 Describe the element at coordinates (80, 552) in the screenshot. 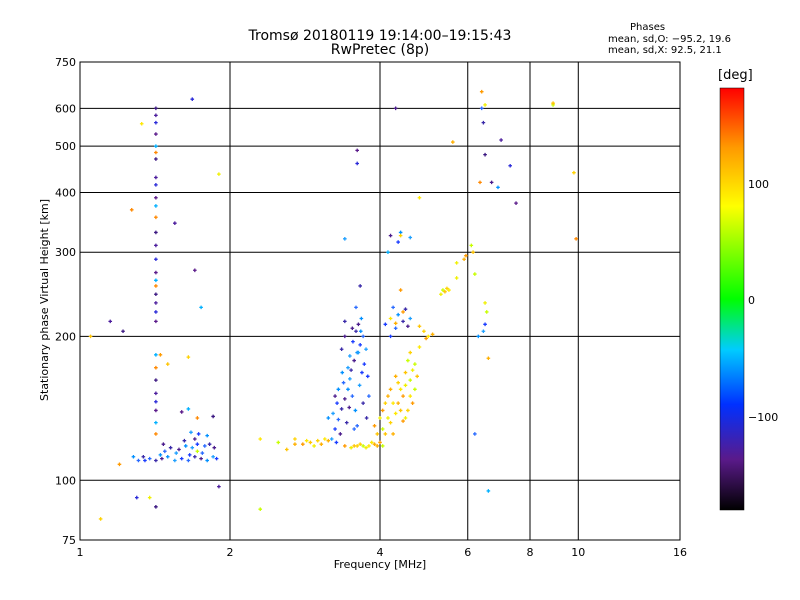

I see `x-tick-label: 1` at that location.